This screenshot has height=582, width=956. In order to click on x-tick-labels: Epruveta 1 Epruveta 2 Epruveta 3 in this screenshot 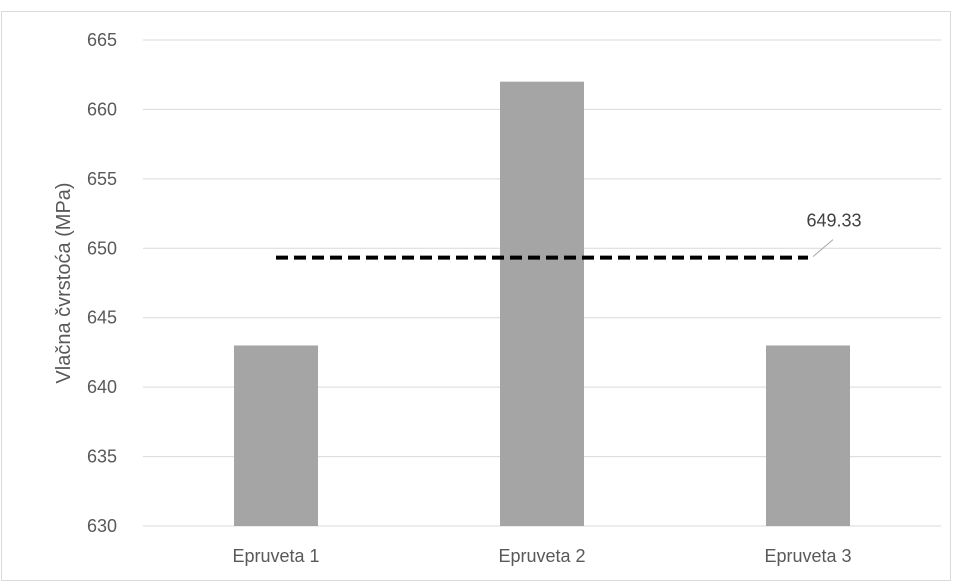, I will do `click(541, 556)`.